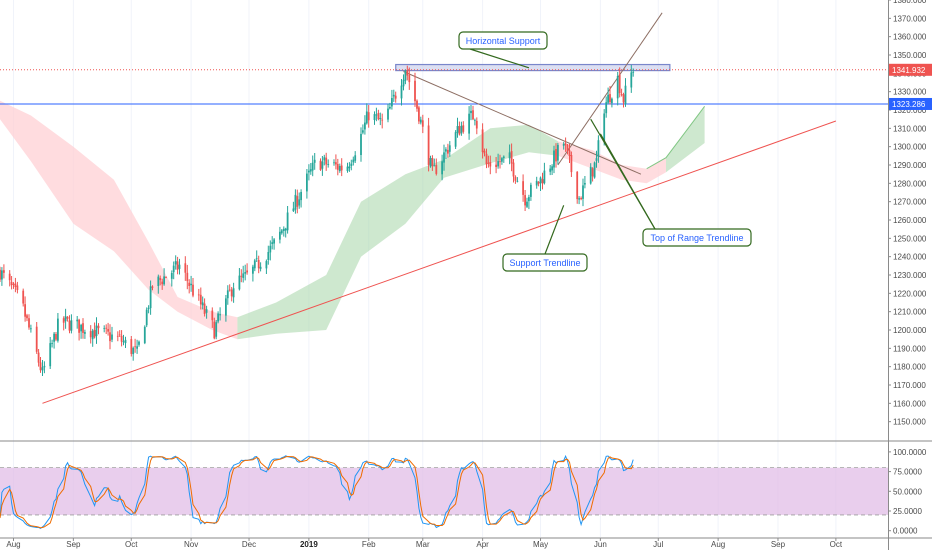 Image resolution: width=932 pixels, height=550 pixels. Describe the element at coordinates (910, 275) in the screenshot. I see `price-tick-label: 1230.000` at that location.